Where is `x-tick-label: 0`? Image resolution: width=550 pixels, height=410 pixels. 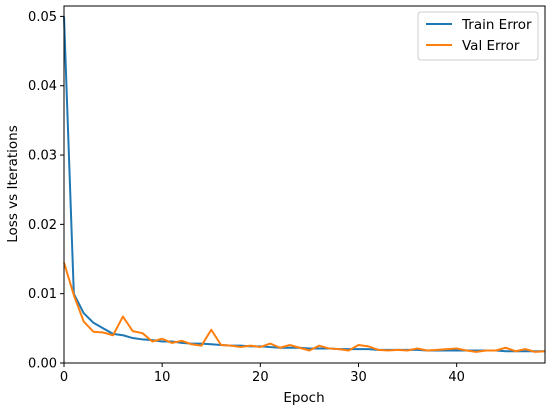 x-tick-label: 0 is located at coordinates (64, 377).